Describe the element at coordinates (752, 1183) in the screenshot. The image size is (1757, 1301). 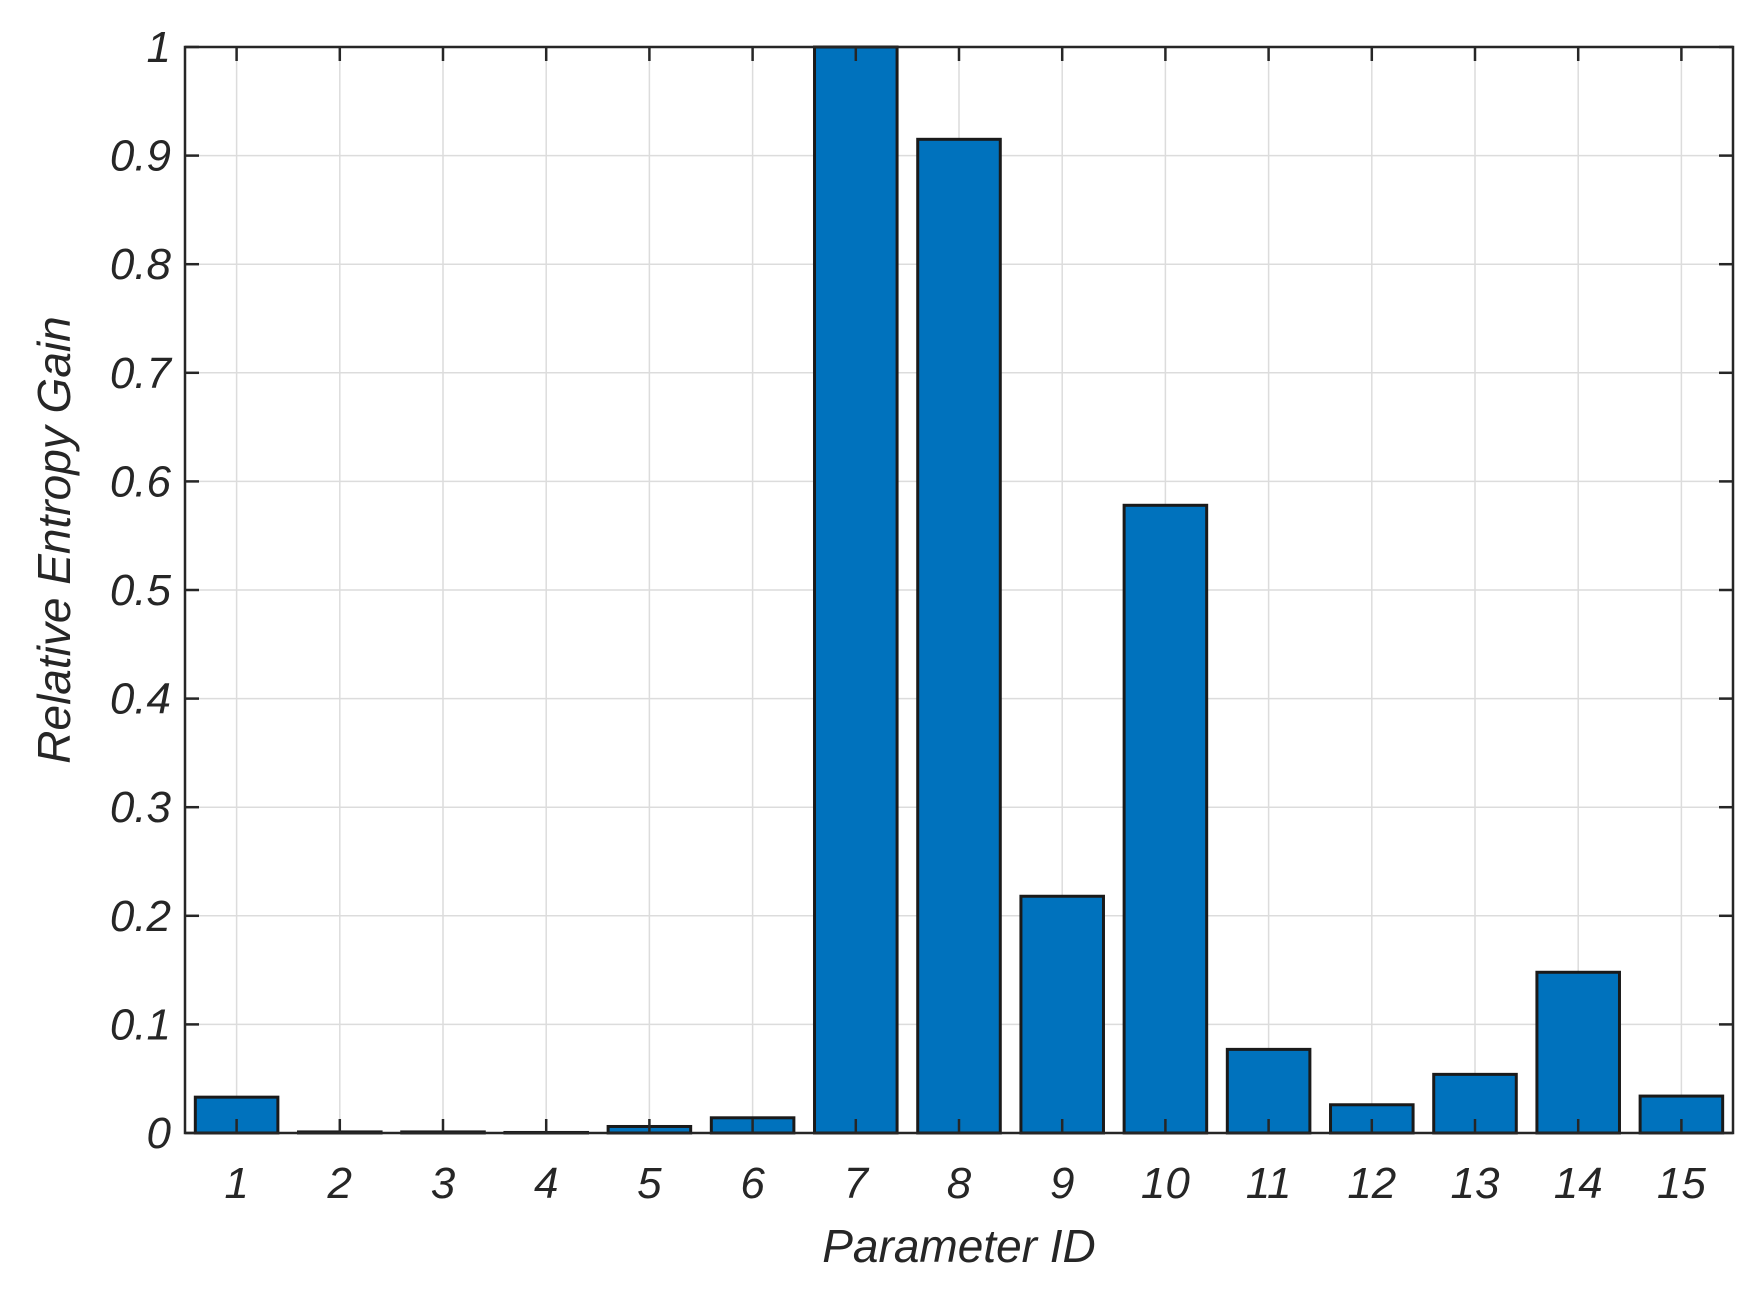
I see `x-tick-label: 6` at that location.